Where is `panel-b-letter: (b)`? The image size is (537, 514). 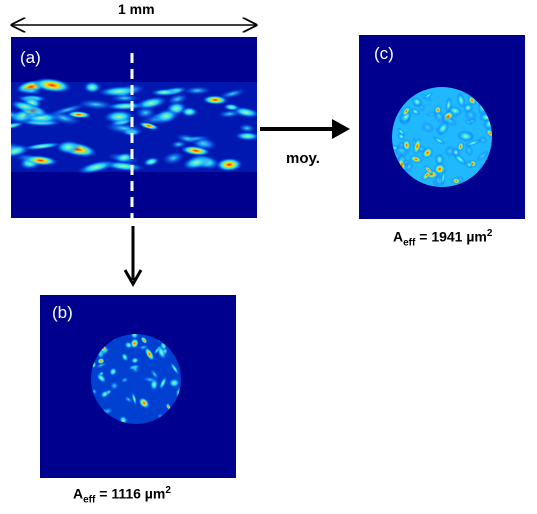
panel-b-letter: (b) is located at coordinates (62, 312).